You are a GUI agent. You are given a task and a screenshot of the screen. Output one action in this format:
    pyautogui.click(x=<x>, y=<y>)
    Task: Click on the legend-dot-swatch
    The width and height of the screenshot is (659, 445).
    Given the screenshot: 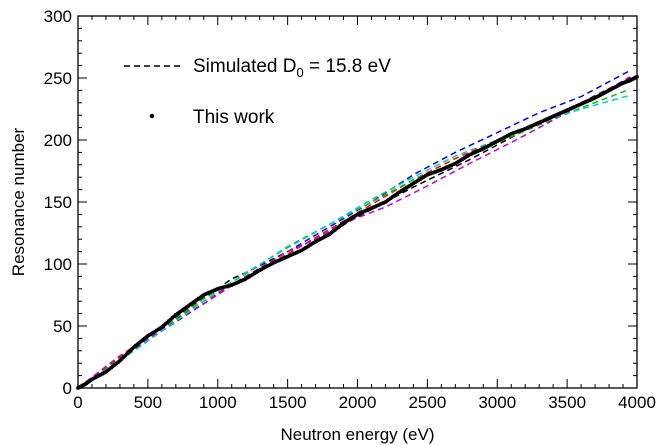 What is the action you would take?
    pyautogui.click(x=152, y=116)
    